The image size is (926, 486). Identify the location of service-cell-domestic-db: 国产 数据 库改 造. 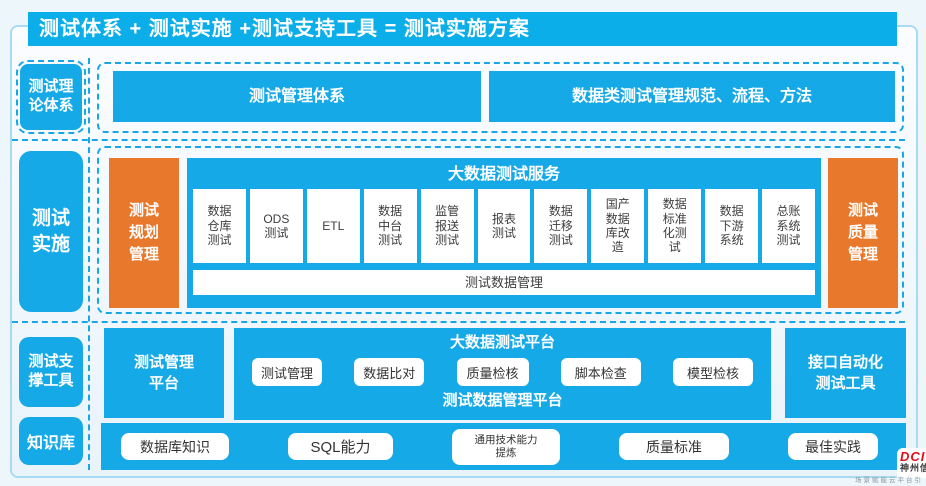
(618, 226).